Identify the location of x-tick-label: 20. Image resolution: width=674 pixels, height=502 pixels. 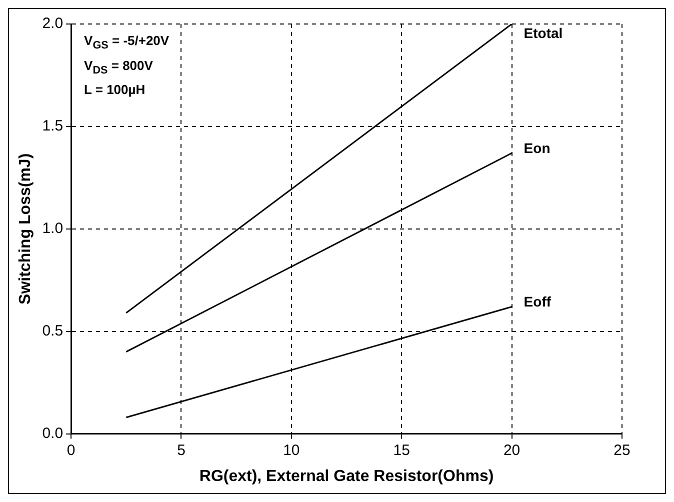
(511, 450).